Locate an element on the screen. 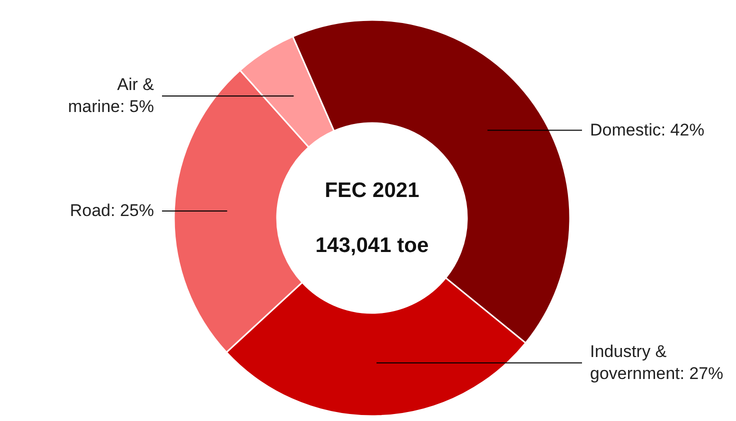 This screenshot has width=736, height=421. text: 143,041 toe is located at coordinates (372, 245).